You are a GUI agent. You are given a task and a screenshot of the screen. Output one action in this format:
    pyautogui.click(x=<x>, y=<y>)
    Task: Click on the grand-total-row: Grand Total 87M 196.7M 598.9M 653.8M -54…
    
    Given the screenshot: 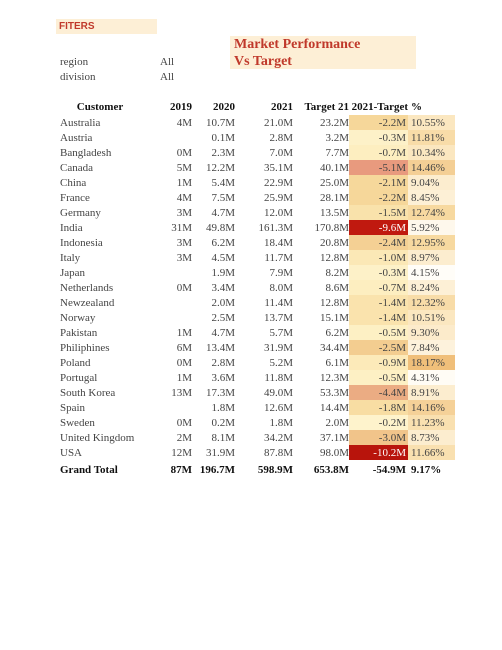 What is the action you would take?
    pyautogui.click(x=255, y=468)
    